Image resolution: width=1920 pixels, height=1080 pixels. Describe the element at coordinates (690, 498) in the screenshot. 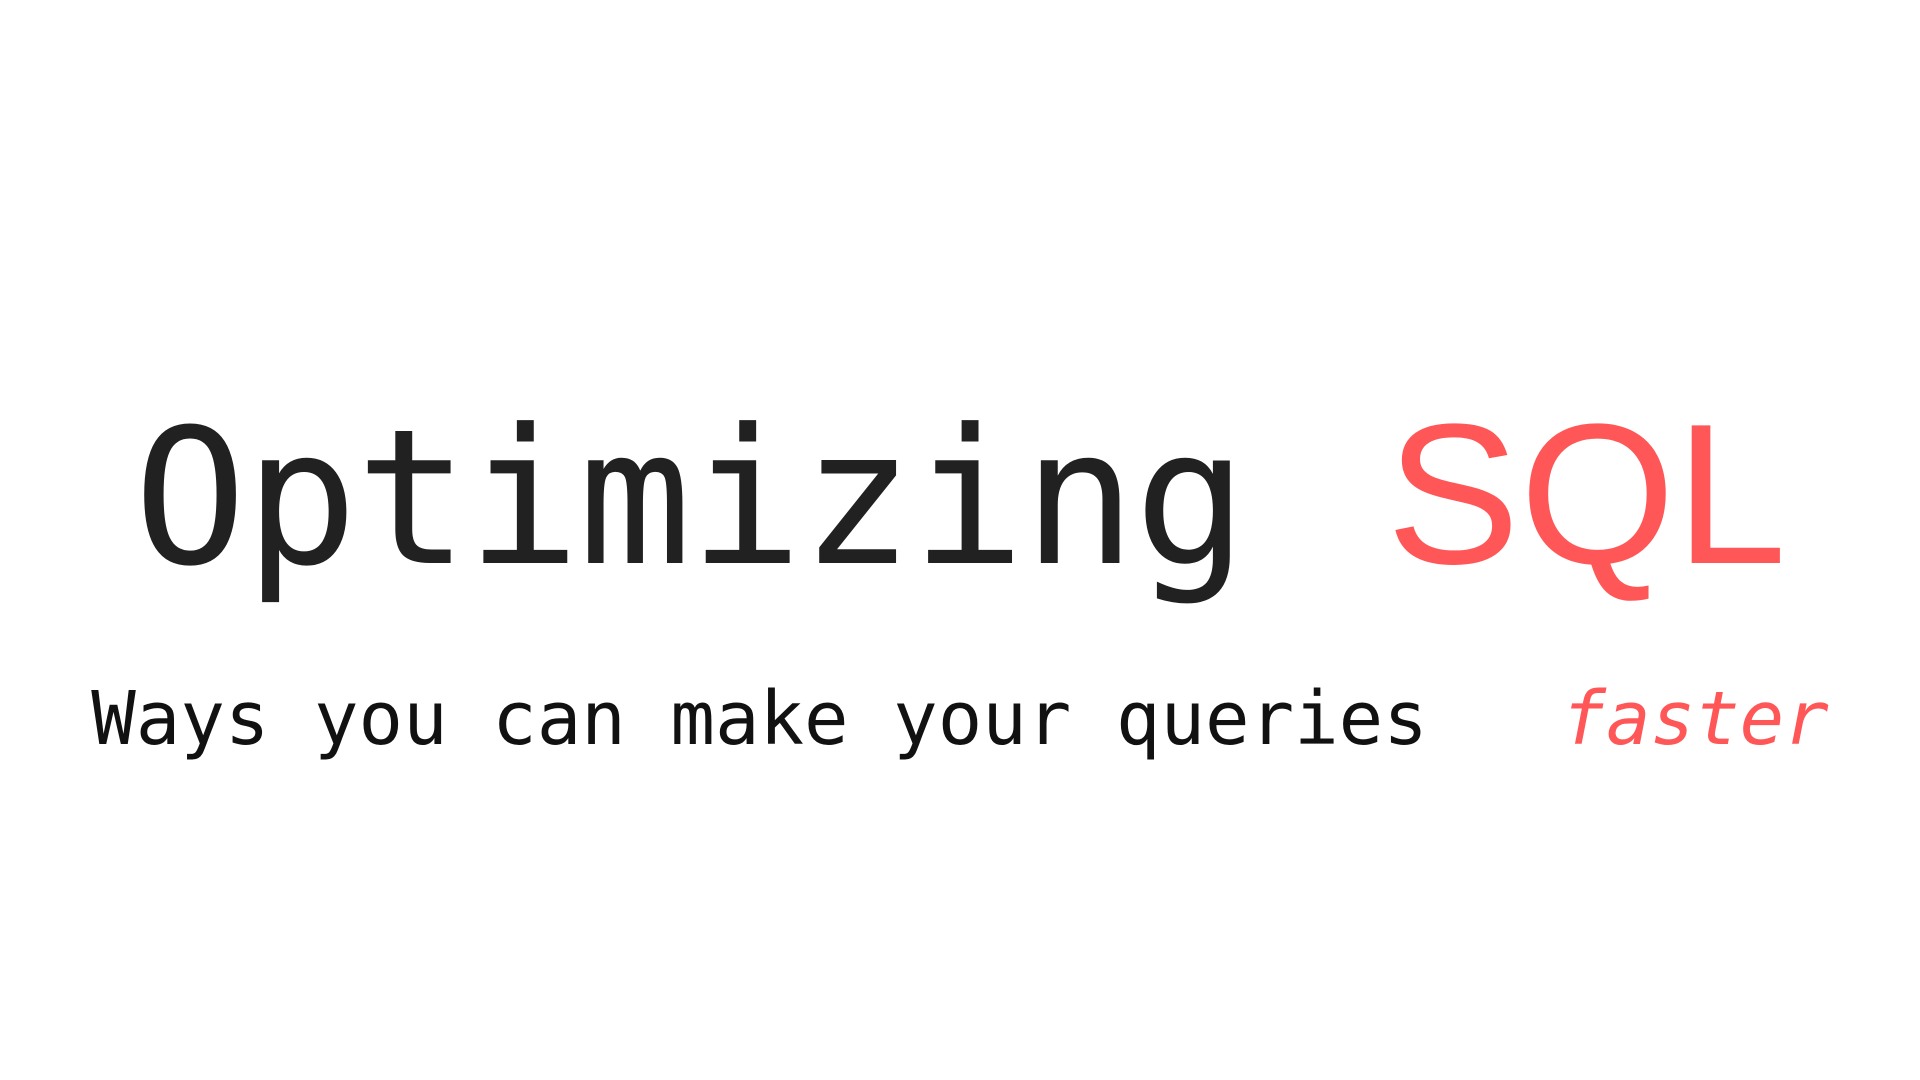

I see `title-main-text: Optimizing` at that location.